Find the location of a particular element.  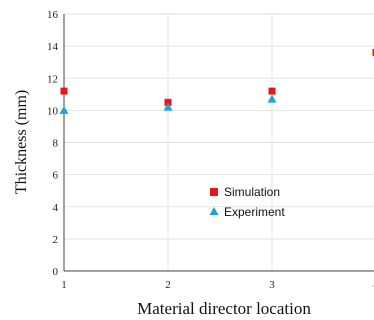

y-tick-label: 0 is located at coordinates (56, 272).